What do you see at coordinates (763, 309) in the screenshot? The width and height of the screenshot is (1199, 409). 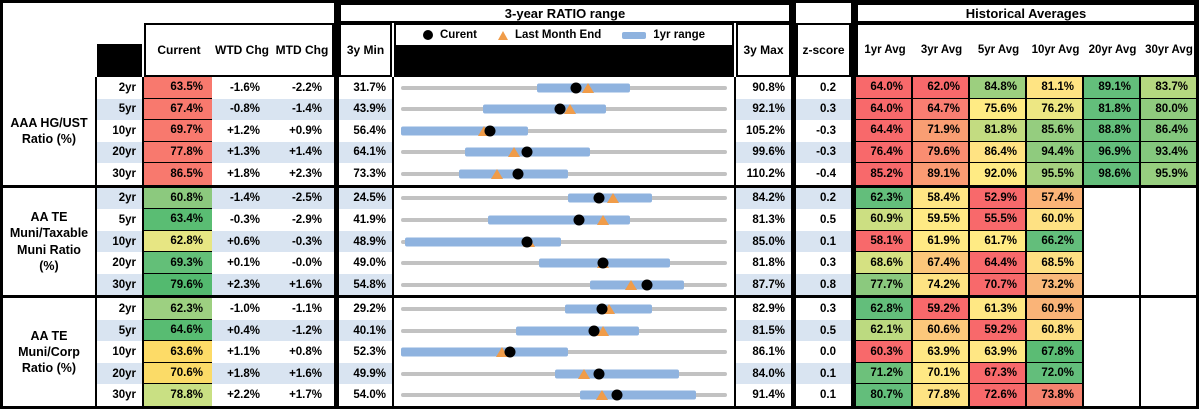 I see `max-3y-cell: 82.9%` at bounding box center [763, 309].